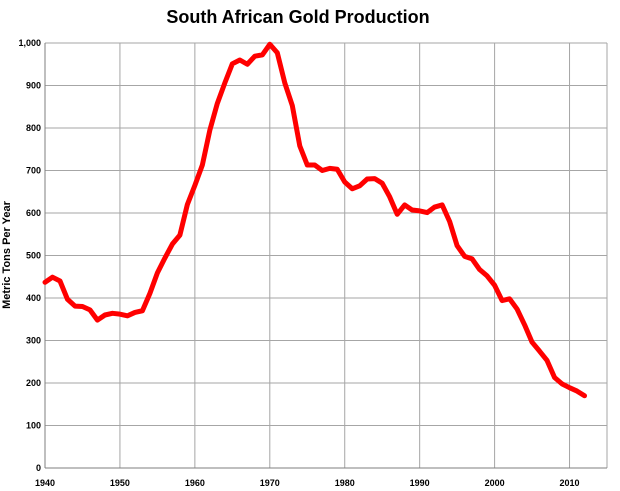 This screenshot has width=620, height=491. I want to click on y-tick-label: 900, so click(33, 86).